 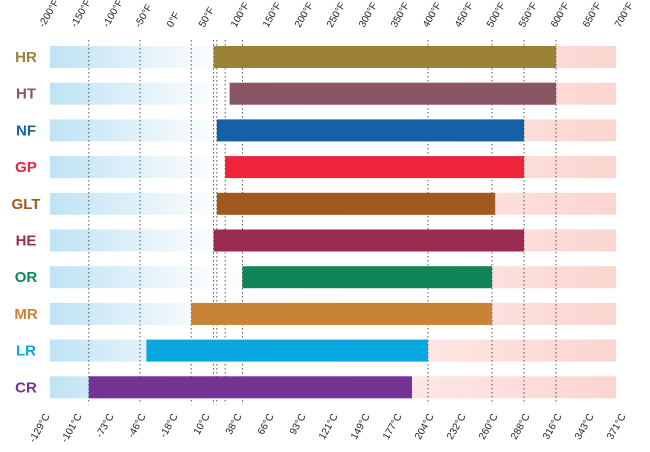 What do you see at coordinates (488, 427) in the screenshot?
I see `x-tick-label-bottom: 260°C` at bounding box center [488, 427].